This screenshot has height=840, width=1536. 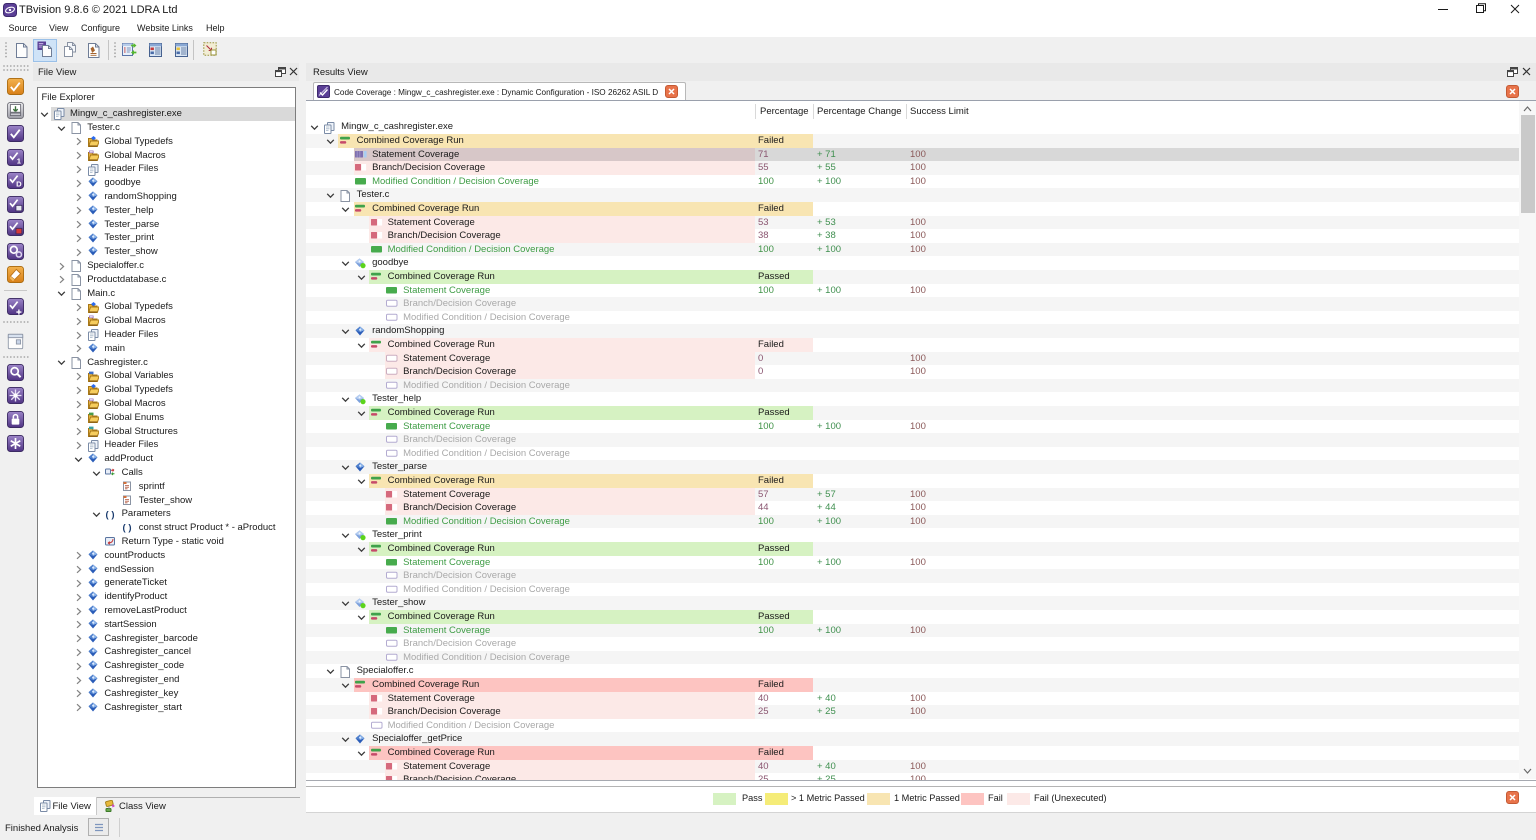 What do you see at coordinates (19, 183) in the screenshot?
I see `svg-text: D` at bounding box center [19, 183].